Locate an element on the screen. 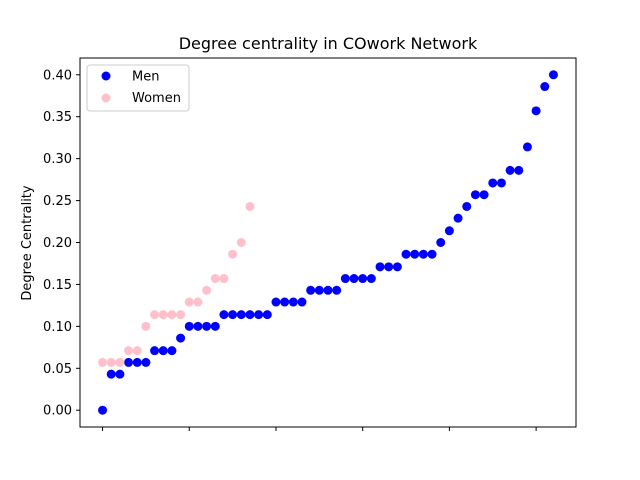  legend-box is located at coordinates (138, 88).